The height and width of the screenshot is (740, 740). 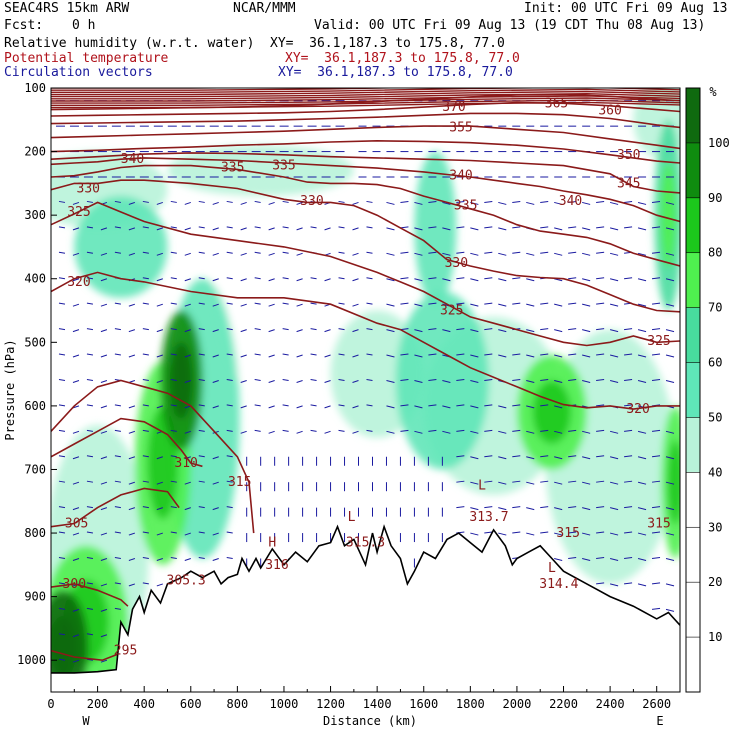 What do you see at coordinates (24, 25) in the screenshot?
I see `fcst-label: Fcst:` at bounding box center [24, 25].